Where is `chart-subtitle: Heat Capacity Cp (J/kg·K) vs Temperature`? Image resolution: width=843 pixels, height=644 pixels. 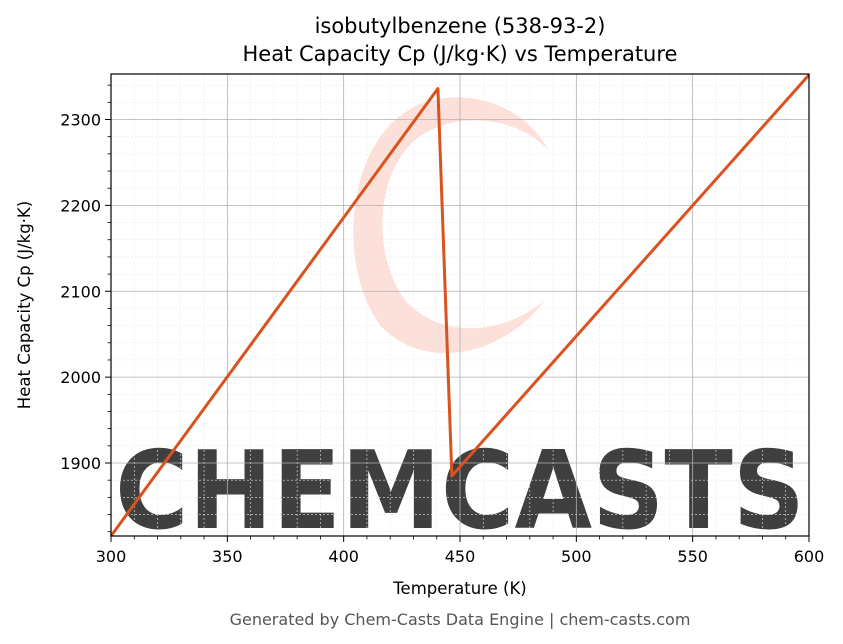
chart-subtitle: Heat Capacity Cp (J/kg·K) vs Temperature is located at coordinates (460, 54).